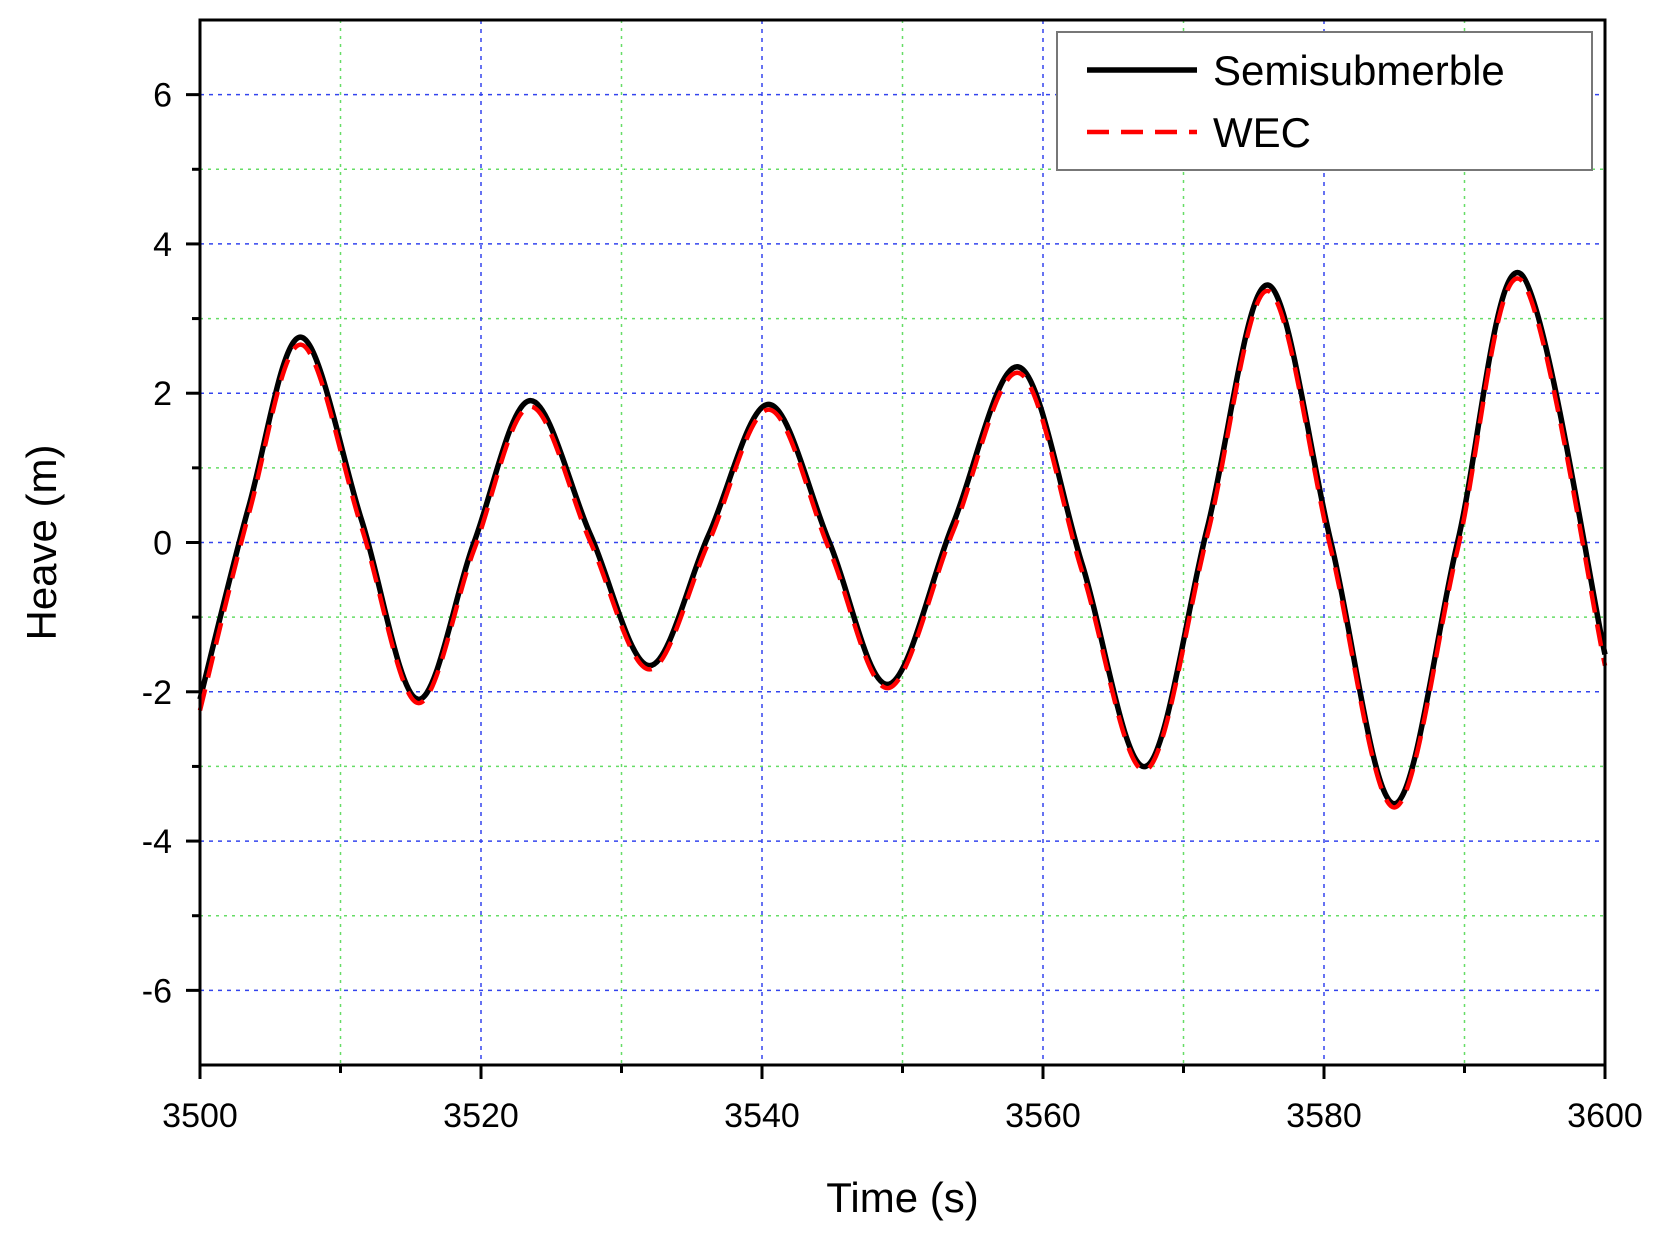  I want to click on y-tick-label: -2, so click(157, 693).